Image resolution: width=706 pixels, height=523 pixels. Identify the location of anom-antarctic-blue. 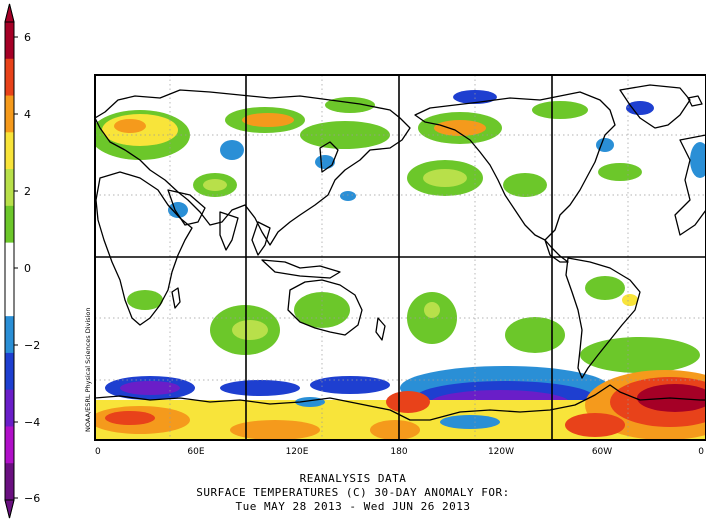
(470, 422).